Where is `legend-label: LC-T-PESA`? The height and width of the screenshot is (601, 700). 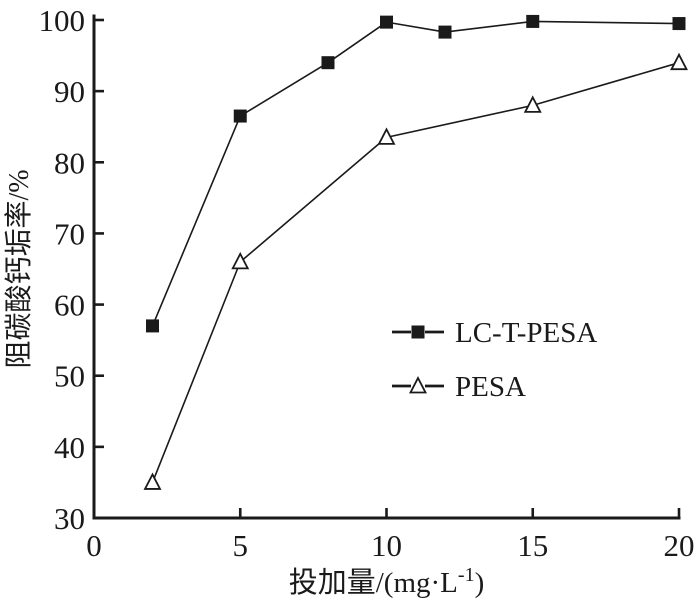 legend-label: LC-T-PESA is located at coordinates (526, 333).